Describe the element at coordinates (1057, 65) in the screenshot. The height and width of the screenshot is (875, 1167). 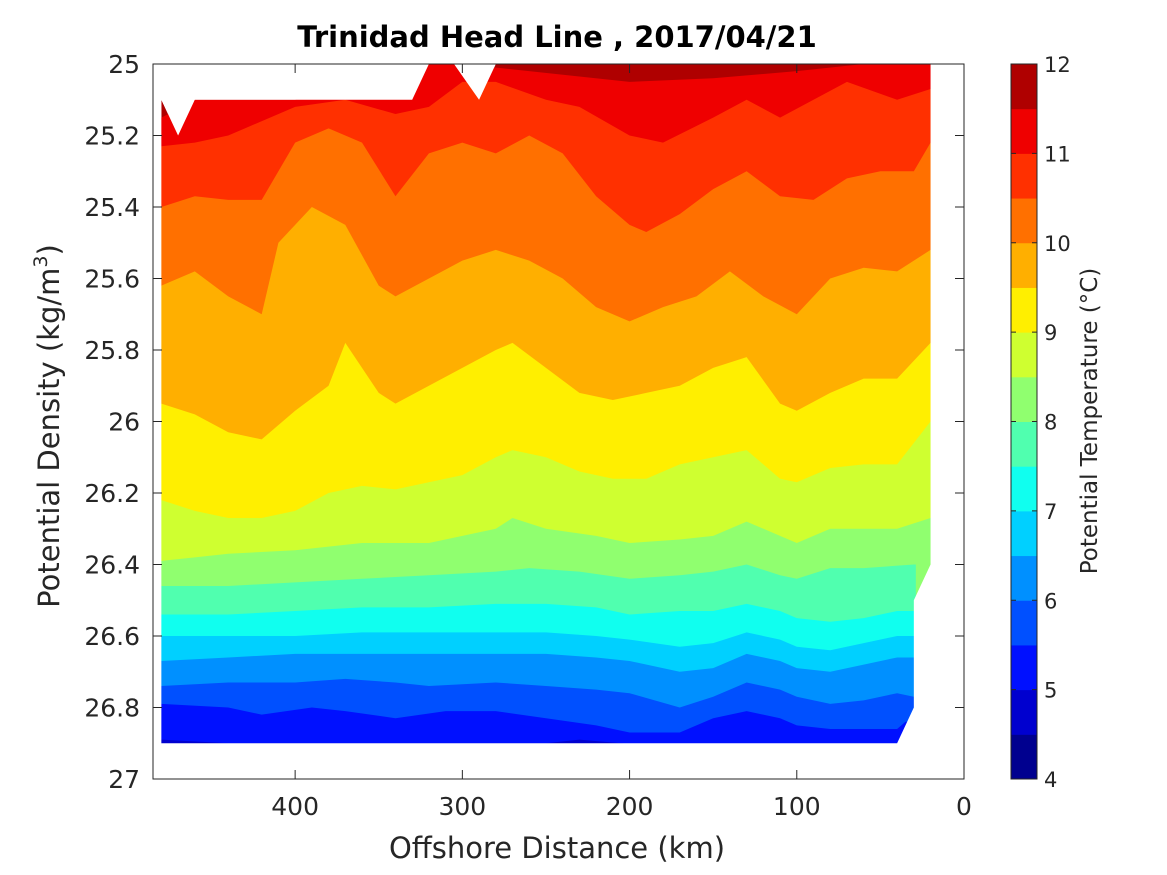
I see `colorbar-tick-label: 12` at that location.